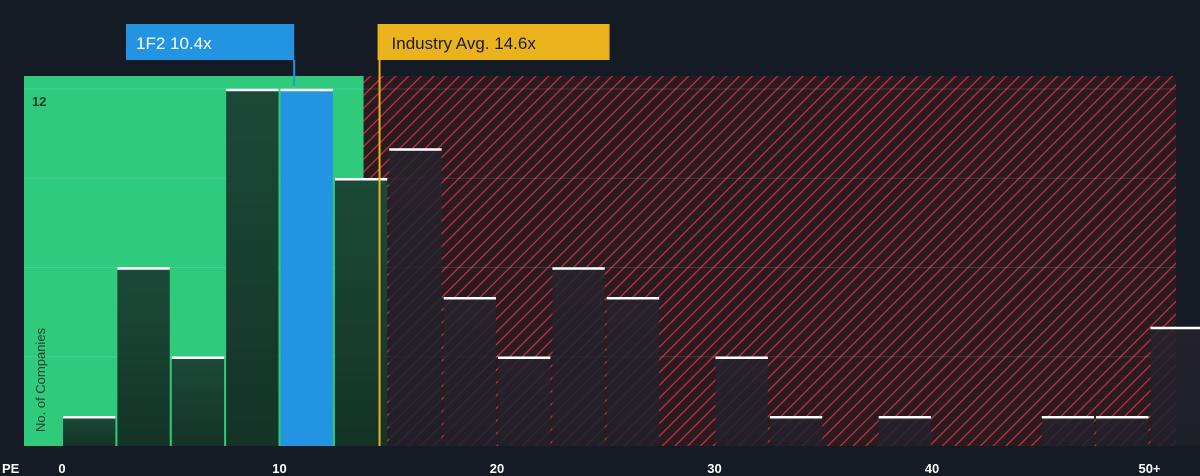  I want to click on company-callout: 1F2 10.4x, so click(211, 55).